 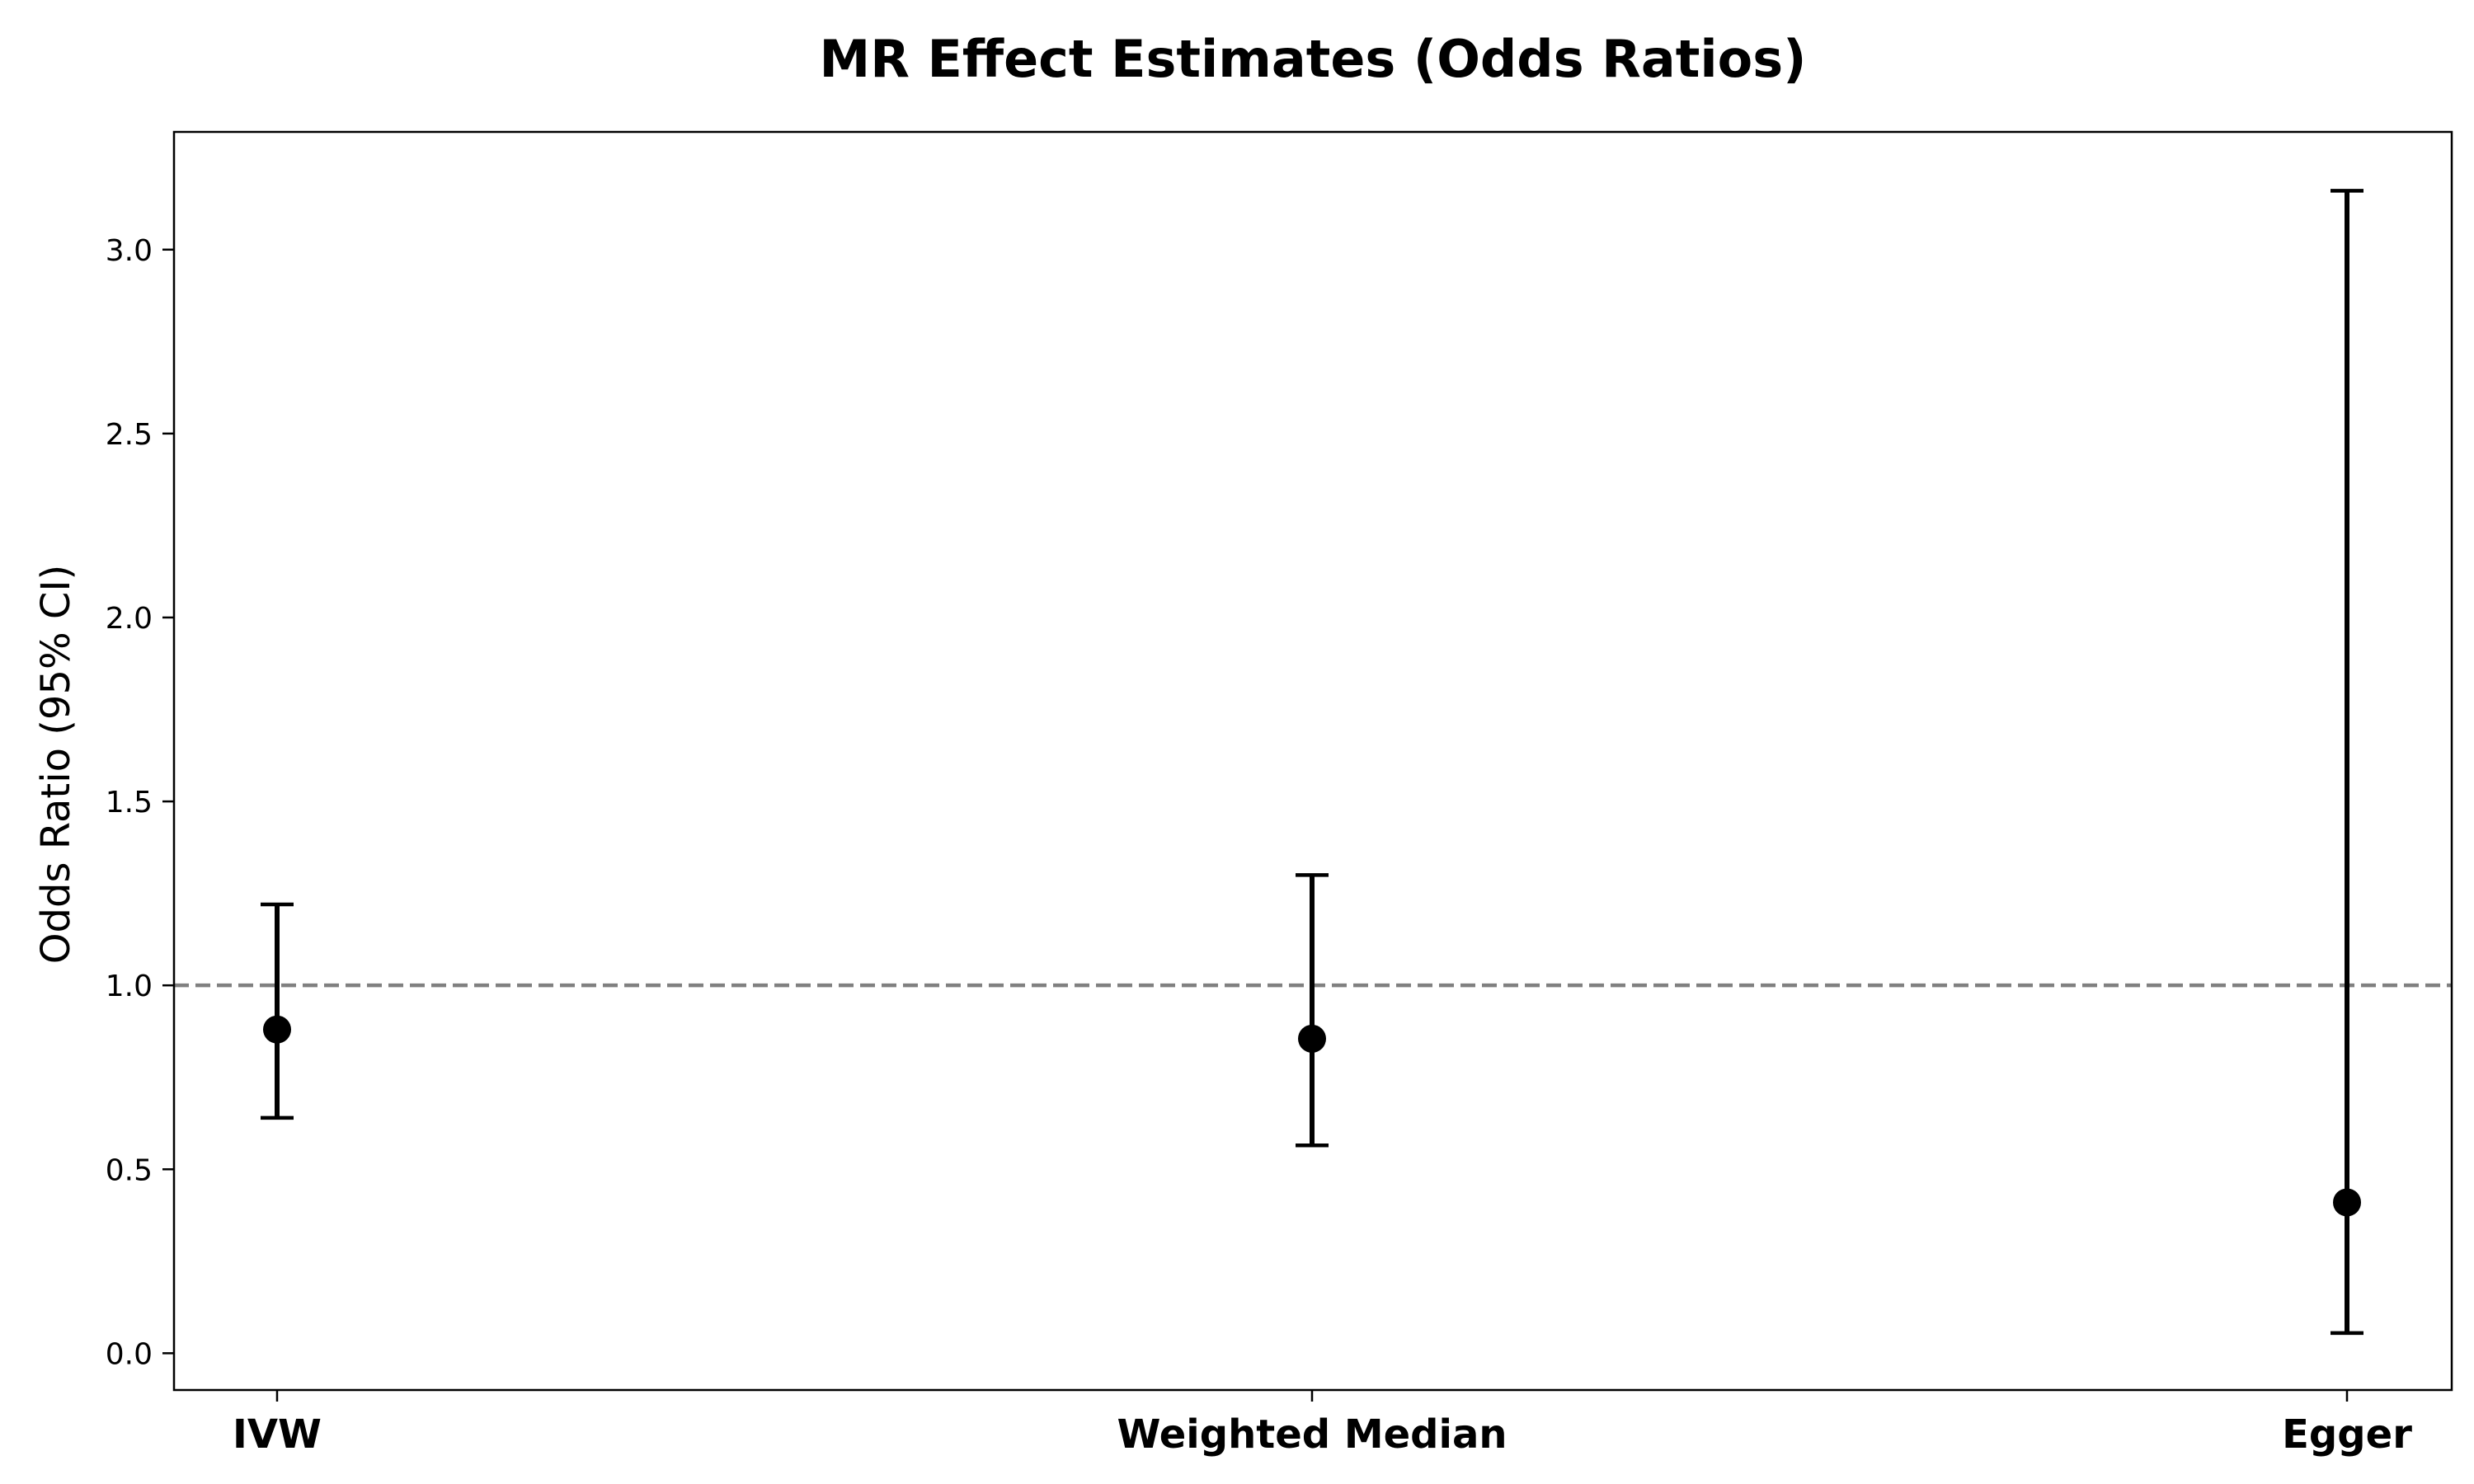 I want to click on x-tick-label: IVW, so click(x=277, y=1434).